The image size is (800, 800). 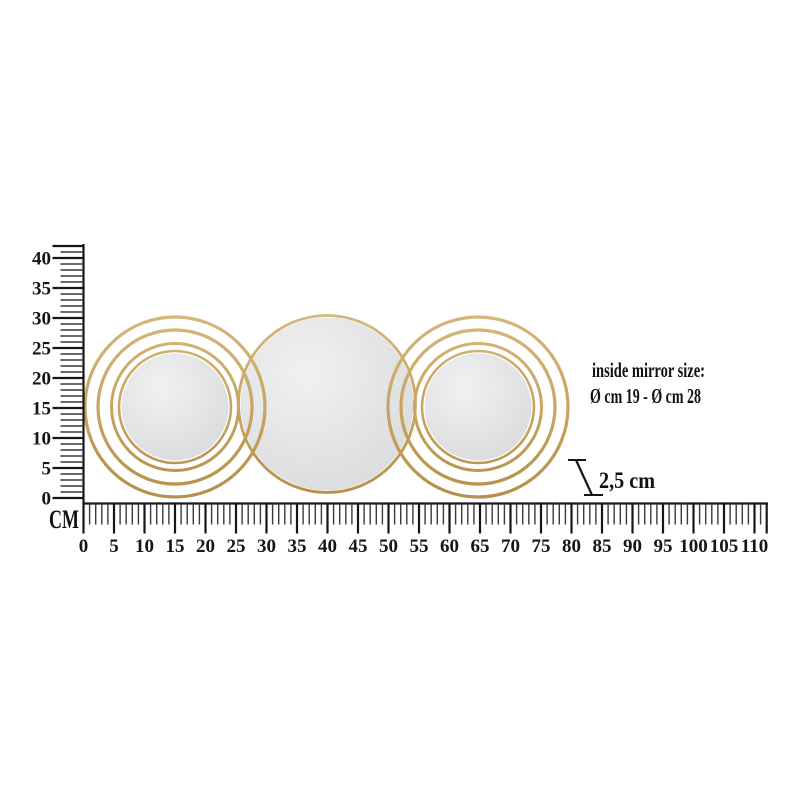 I want to click on v-ruler-label: 25, so click(x=41, y=349).